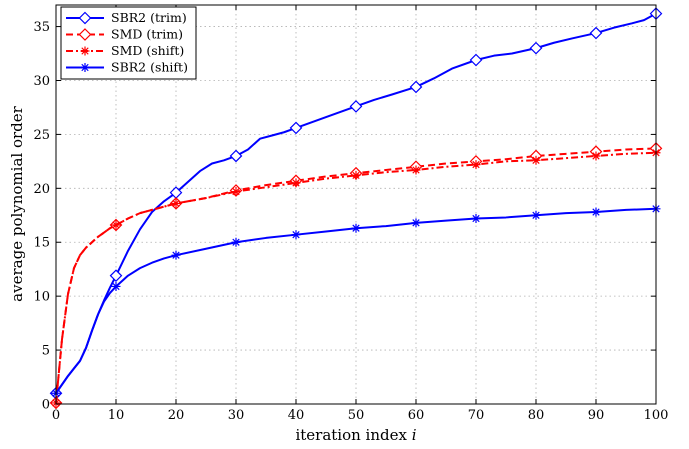  Describe the element at coordinates (351, 435) in the screenshot. I see `x-axis-label-text: iteration index` at that location.